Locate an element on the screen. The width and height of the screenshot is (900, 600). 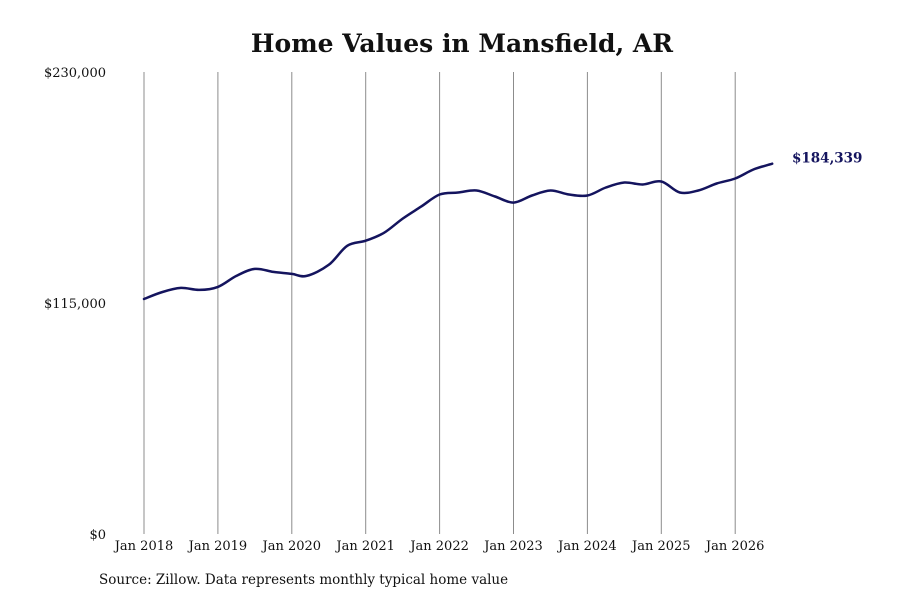
x-tick-label: Jan 2023 is located at coordinates (512, 546).